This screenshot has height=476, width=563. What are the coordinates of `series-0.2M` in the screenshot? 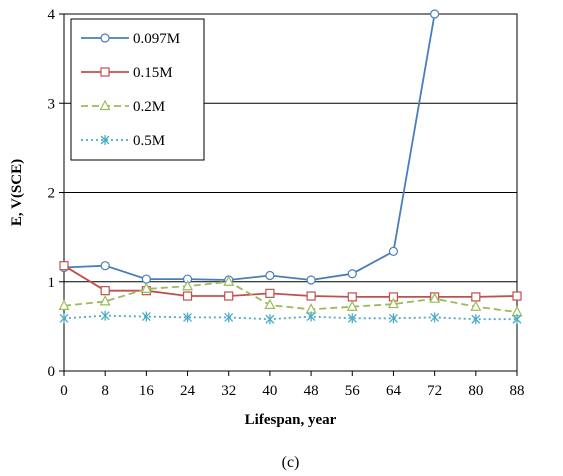 It's located at (290, 296).